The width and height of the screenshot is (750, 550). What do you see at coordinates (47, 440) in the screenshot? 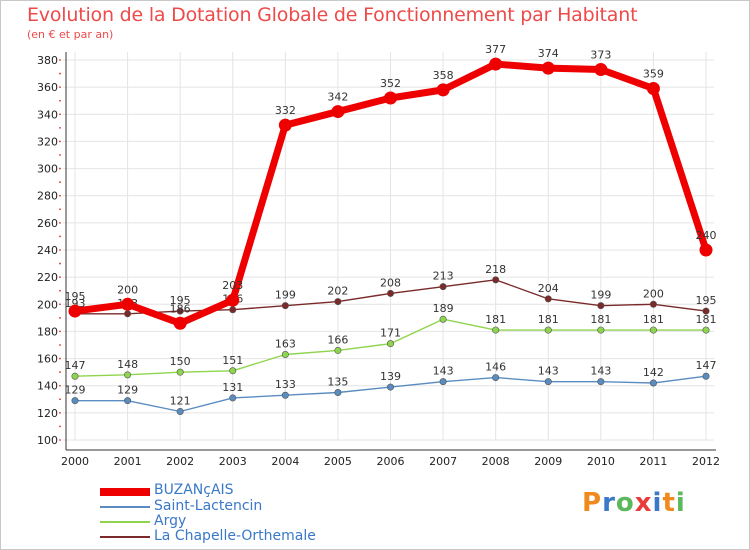
I see `y-tick-label: 100` at bounding box center [47, 440].